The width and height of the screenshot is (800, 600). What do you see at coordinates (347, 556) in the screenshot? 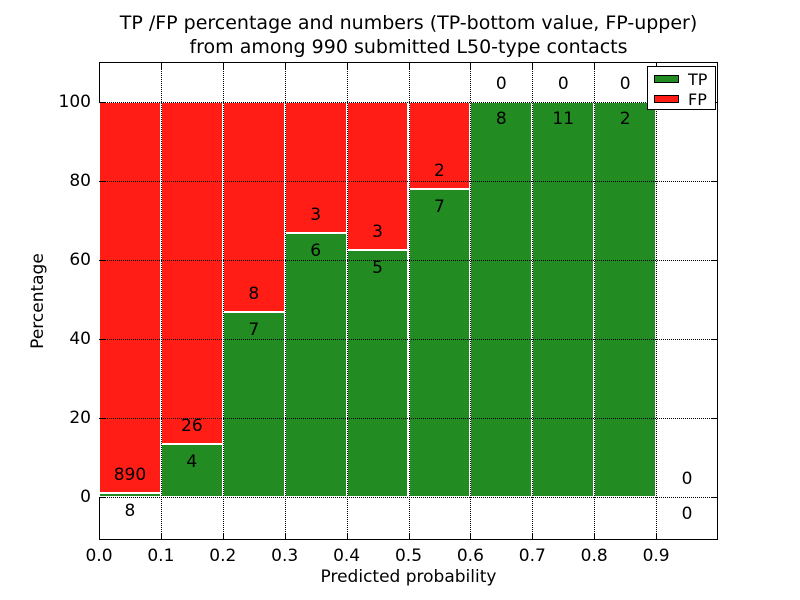
I see `x-tick-label: 0.4` at bounding box center [347, 556].